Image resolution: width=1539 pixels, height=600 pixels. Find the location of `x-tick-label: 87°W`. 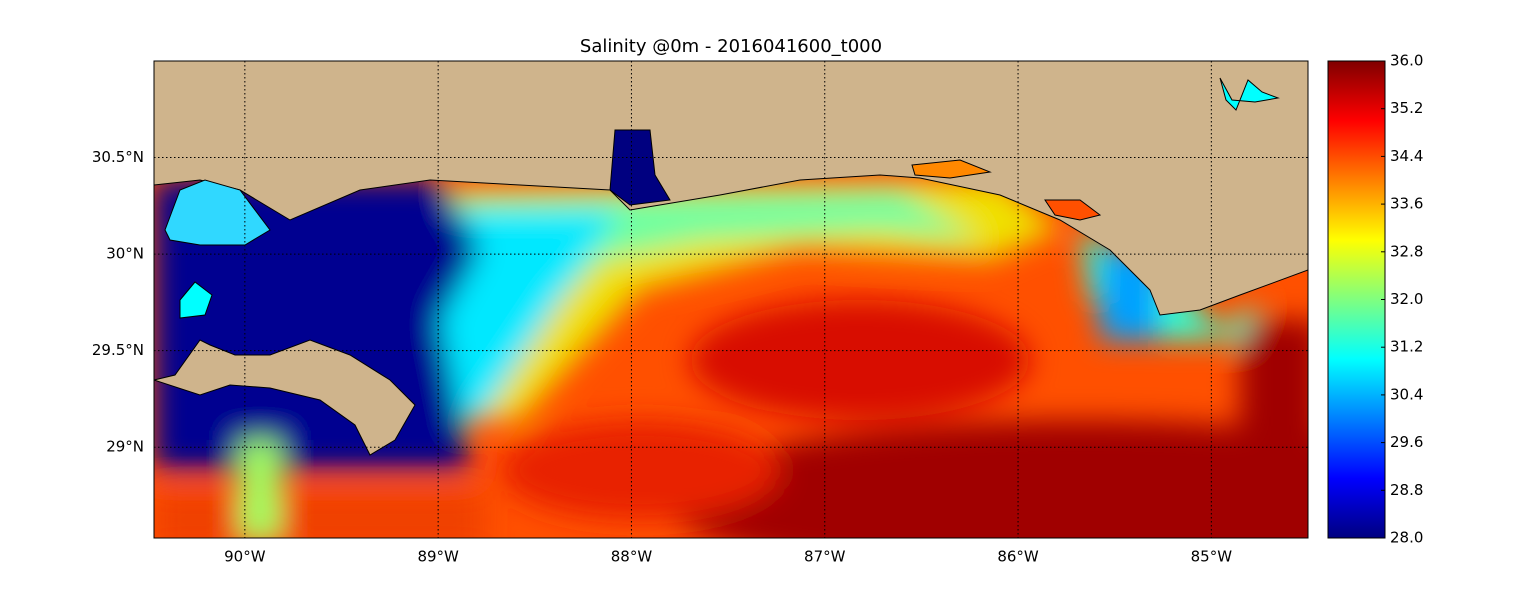

x-tick-label: 87°W is located at coordinates (825, 557).